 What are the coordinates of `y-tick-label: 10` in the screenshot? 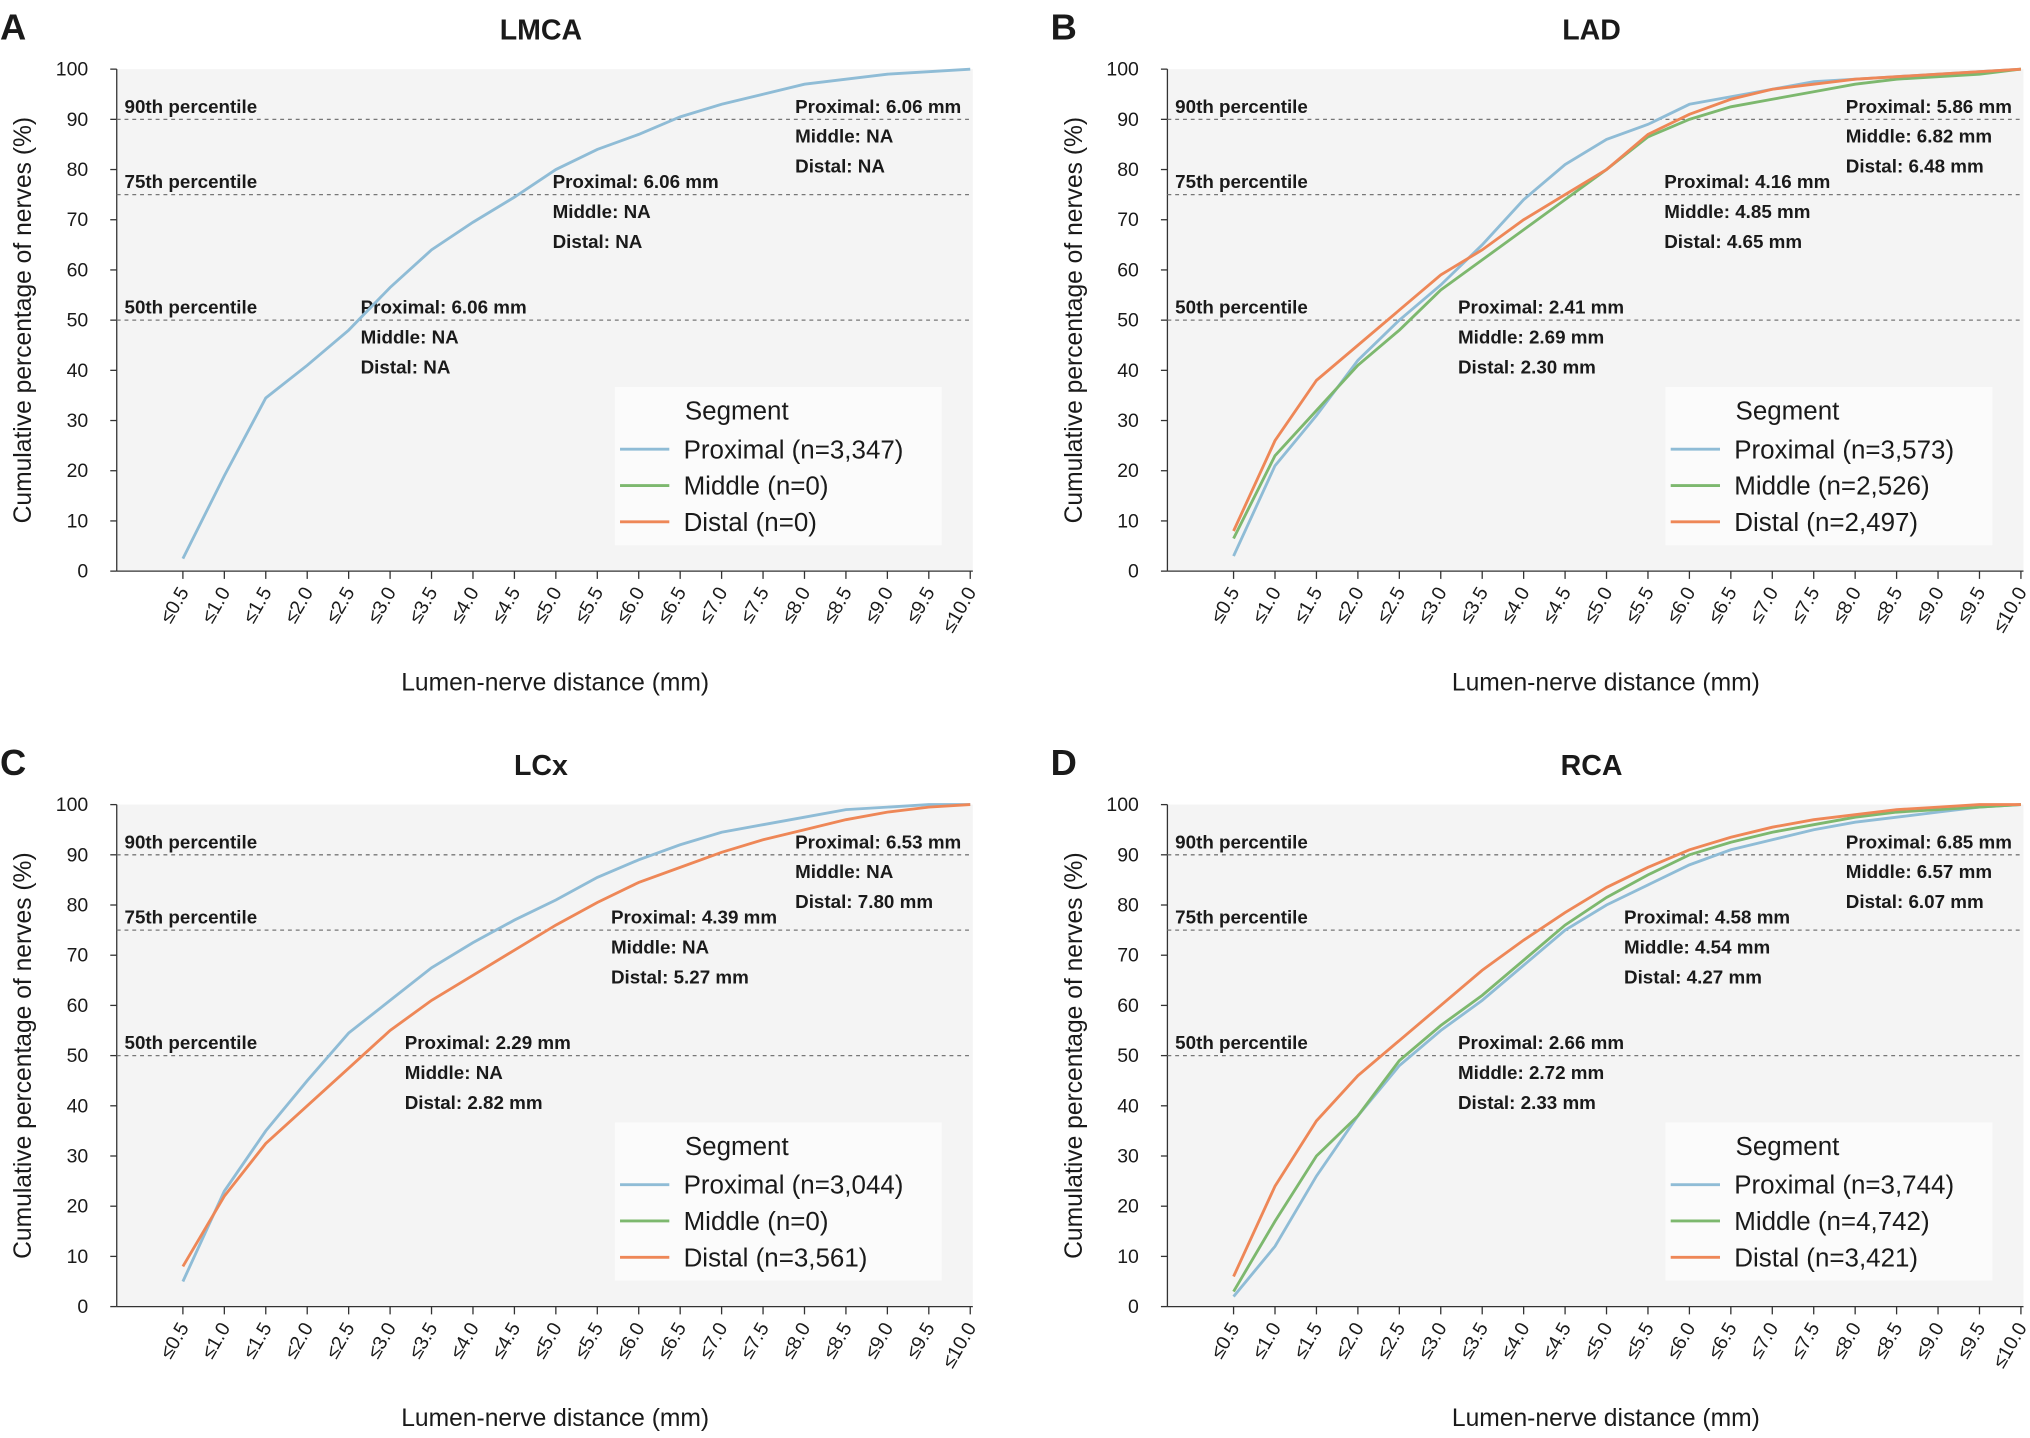 It's located at (78, 521).